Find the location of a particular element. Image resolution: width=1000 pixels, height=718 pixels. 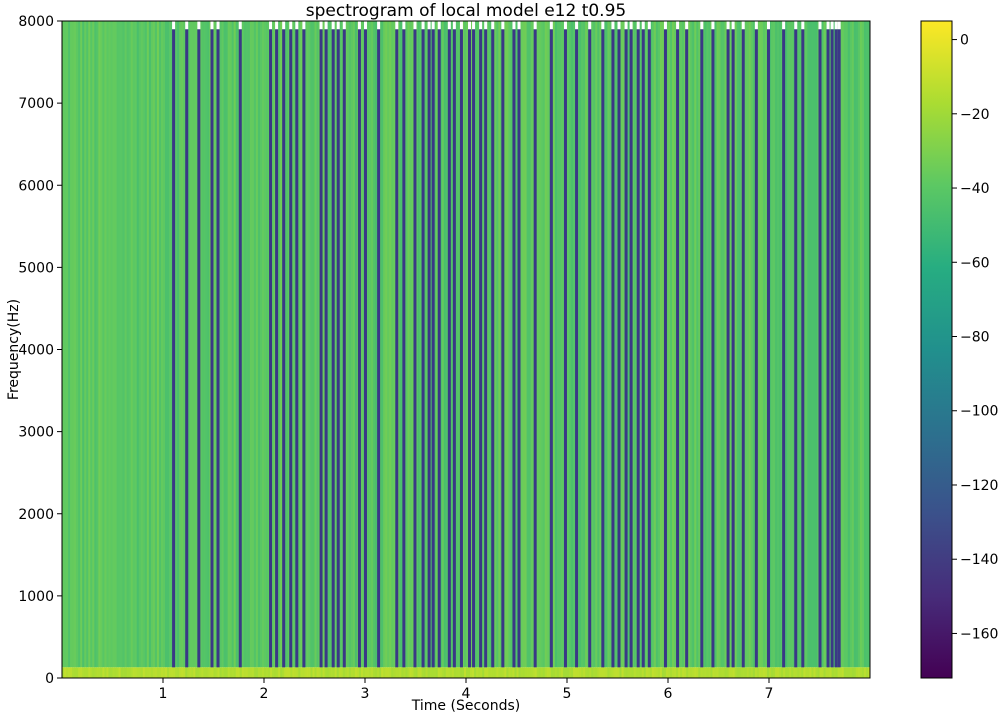

colorbar-tick-label: −120 is located at coordinates (979, 486).